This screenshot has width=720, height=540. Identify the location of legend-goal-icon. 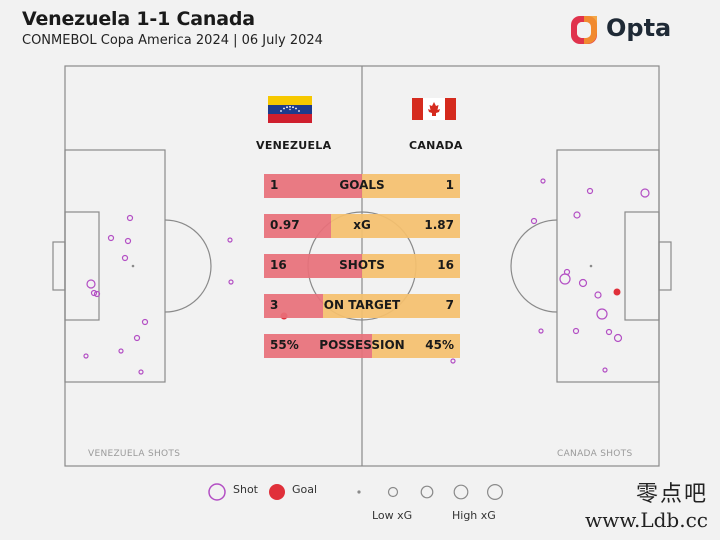
(277, 492).